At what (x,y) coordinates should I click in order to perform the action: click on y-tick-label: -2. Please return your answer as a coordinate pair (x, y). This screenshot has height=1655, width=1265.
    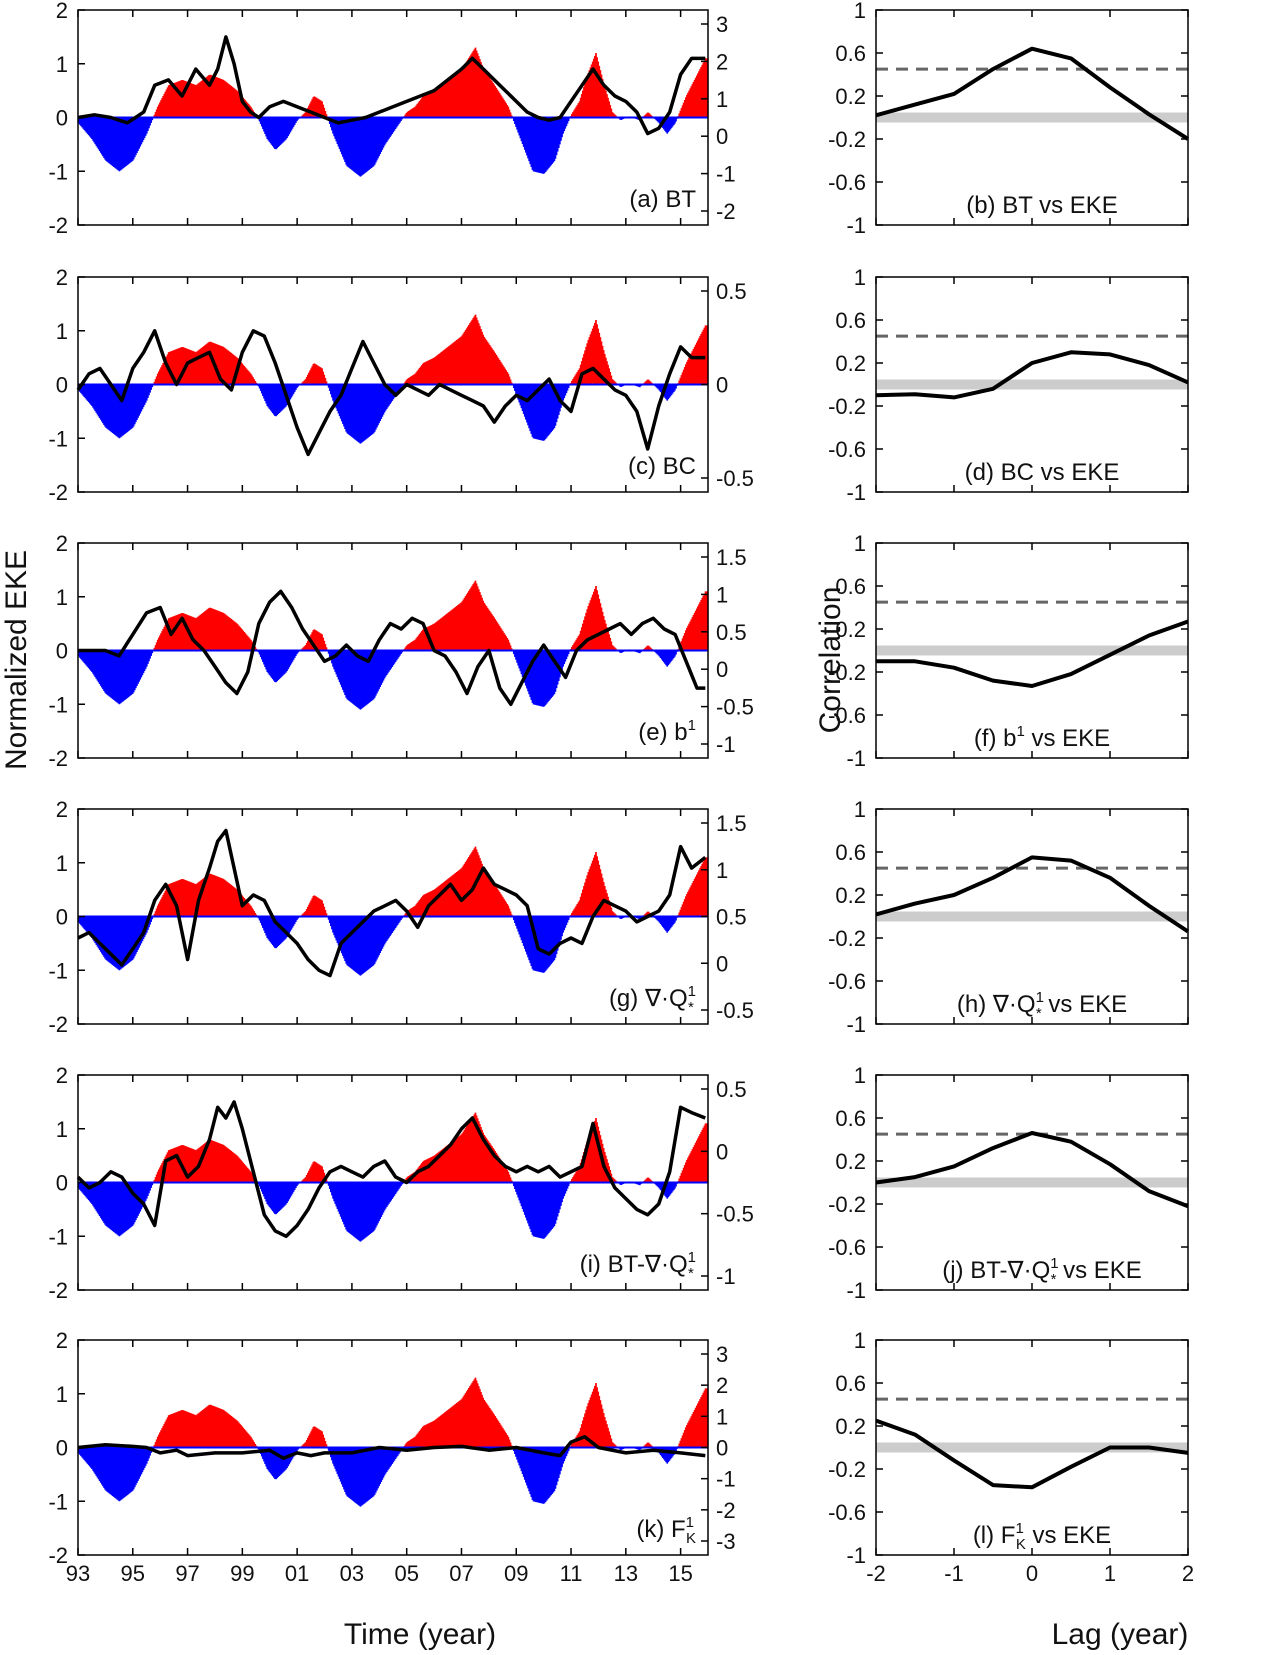
    Looking at the image, I should click on (58, 1555).